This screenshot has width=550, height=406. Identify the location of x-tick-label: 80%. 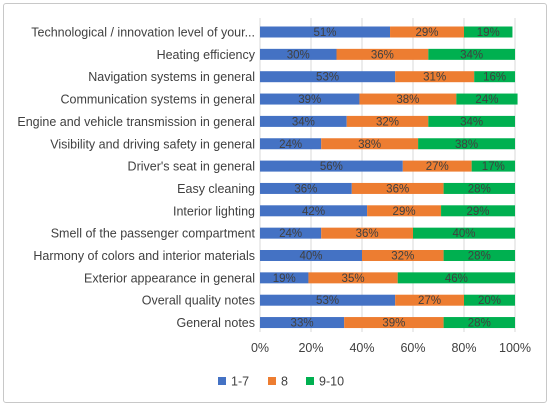
(463, 348).